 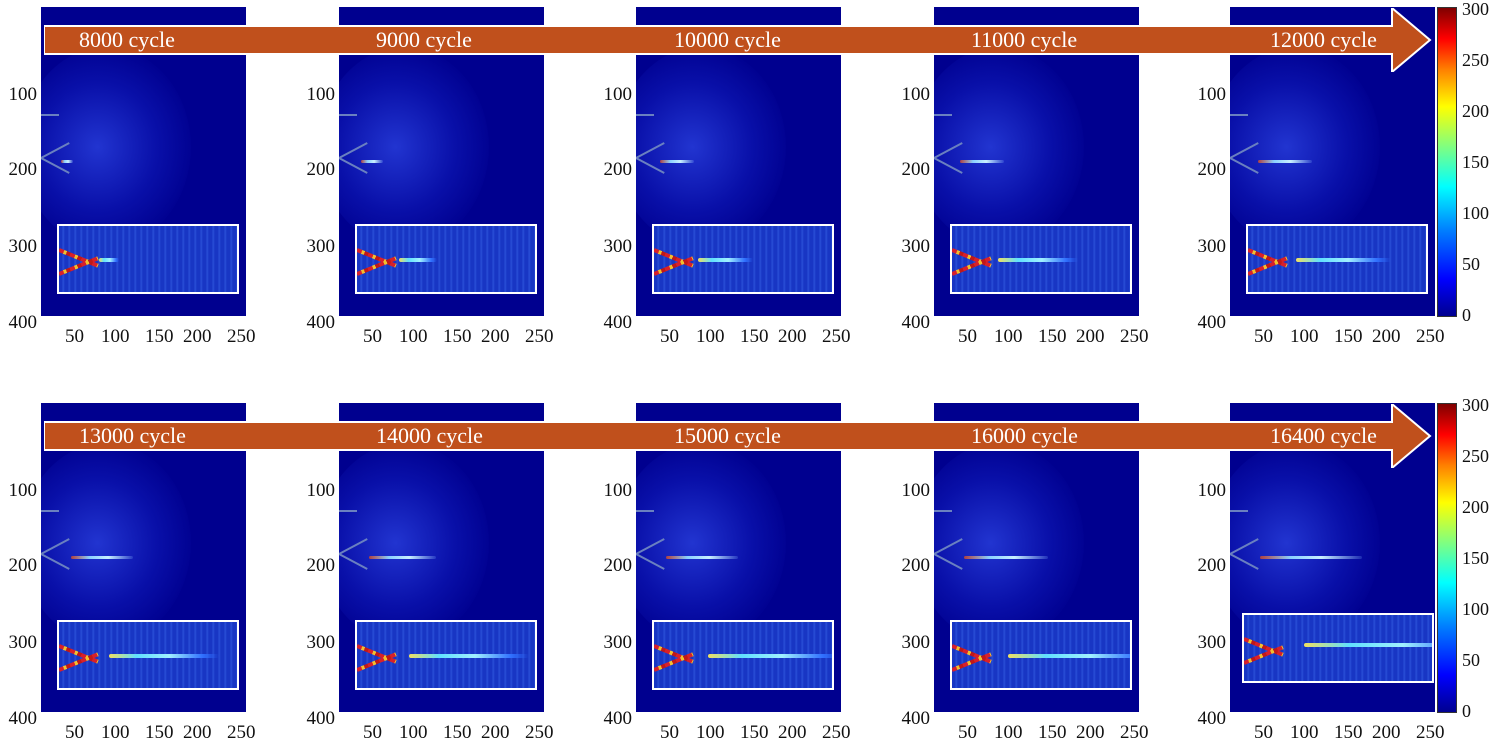 What do you see at coordinates (1475, 405) in the screenshot?
I see `colorbar-tick-label: 300` at bounding box center [1475, 405].